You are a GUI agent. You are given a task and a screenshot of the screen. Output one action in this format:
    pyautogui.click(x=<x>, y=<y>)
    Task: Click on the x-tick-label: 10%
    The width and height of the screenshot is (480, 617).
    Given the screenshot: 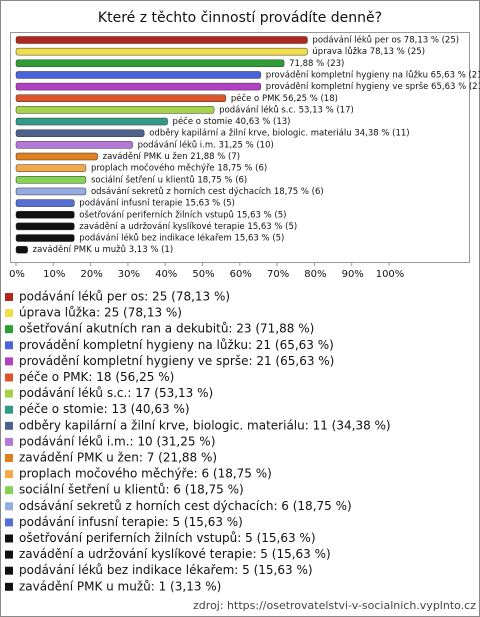 What is the action you would take?
    pyautogui.click(x=54, y=274)
    